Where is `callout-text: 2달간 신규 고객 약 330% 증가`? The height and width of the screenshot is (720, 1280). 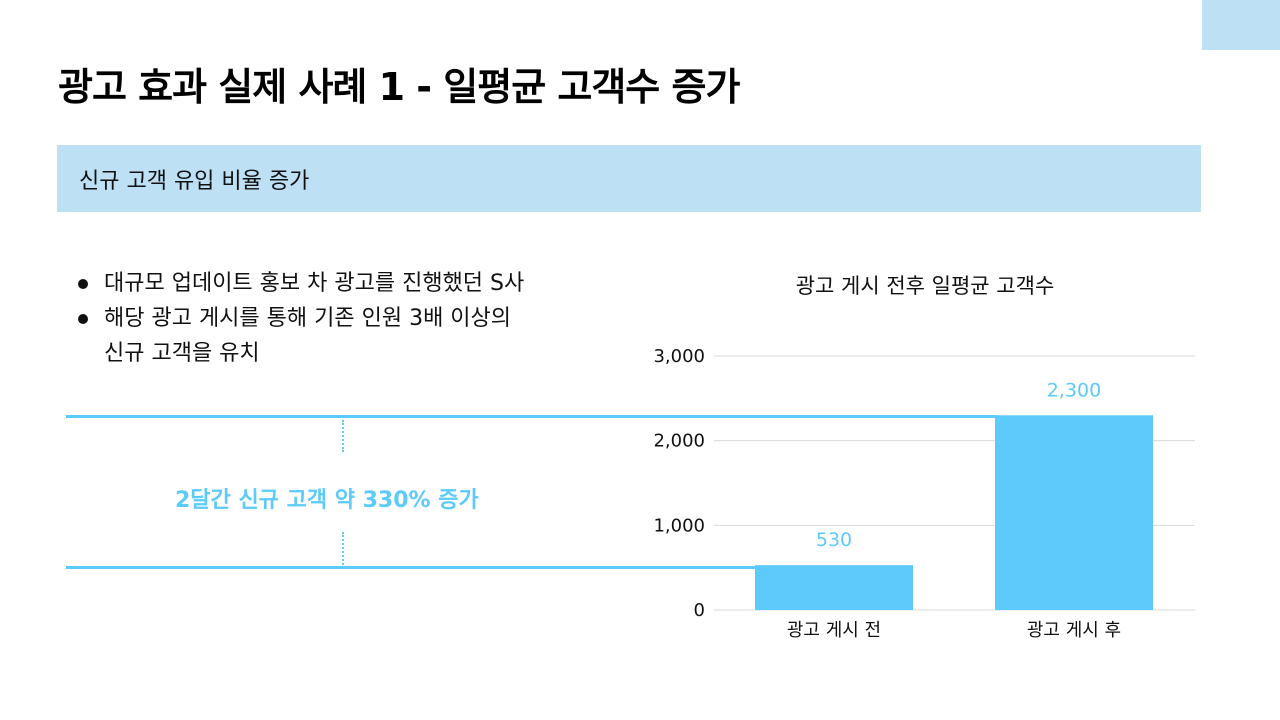
callout-text: 2달간 신규 고객 약 330% 증가 is located at coordinates (327, 500).